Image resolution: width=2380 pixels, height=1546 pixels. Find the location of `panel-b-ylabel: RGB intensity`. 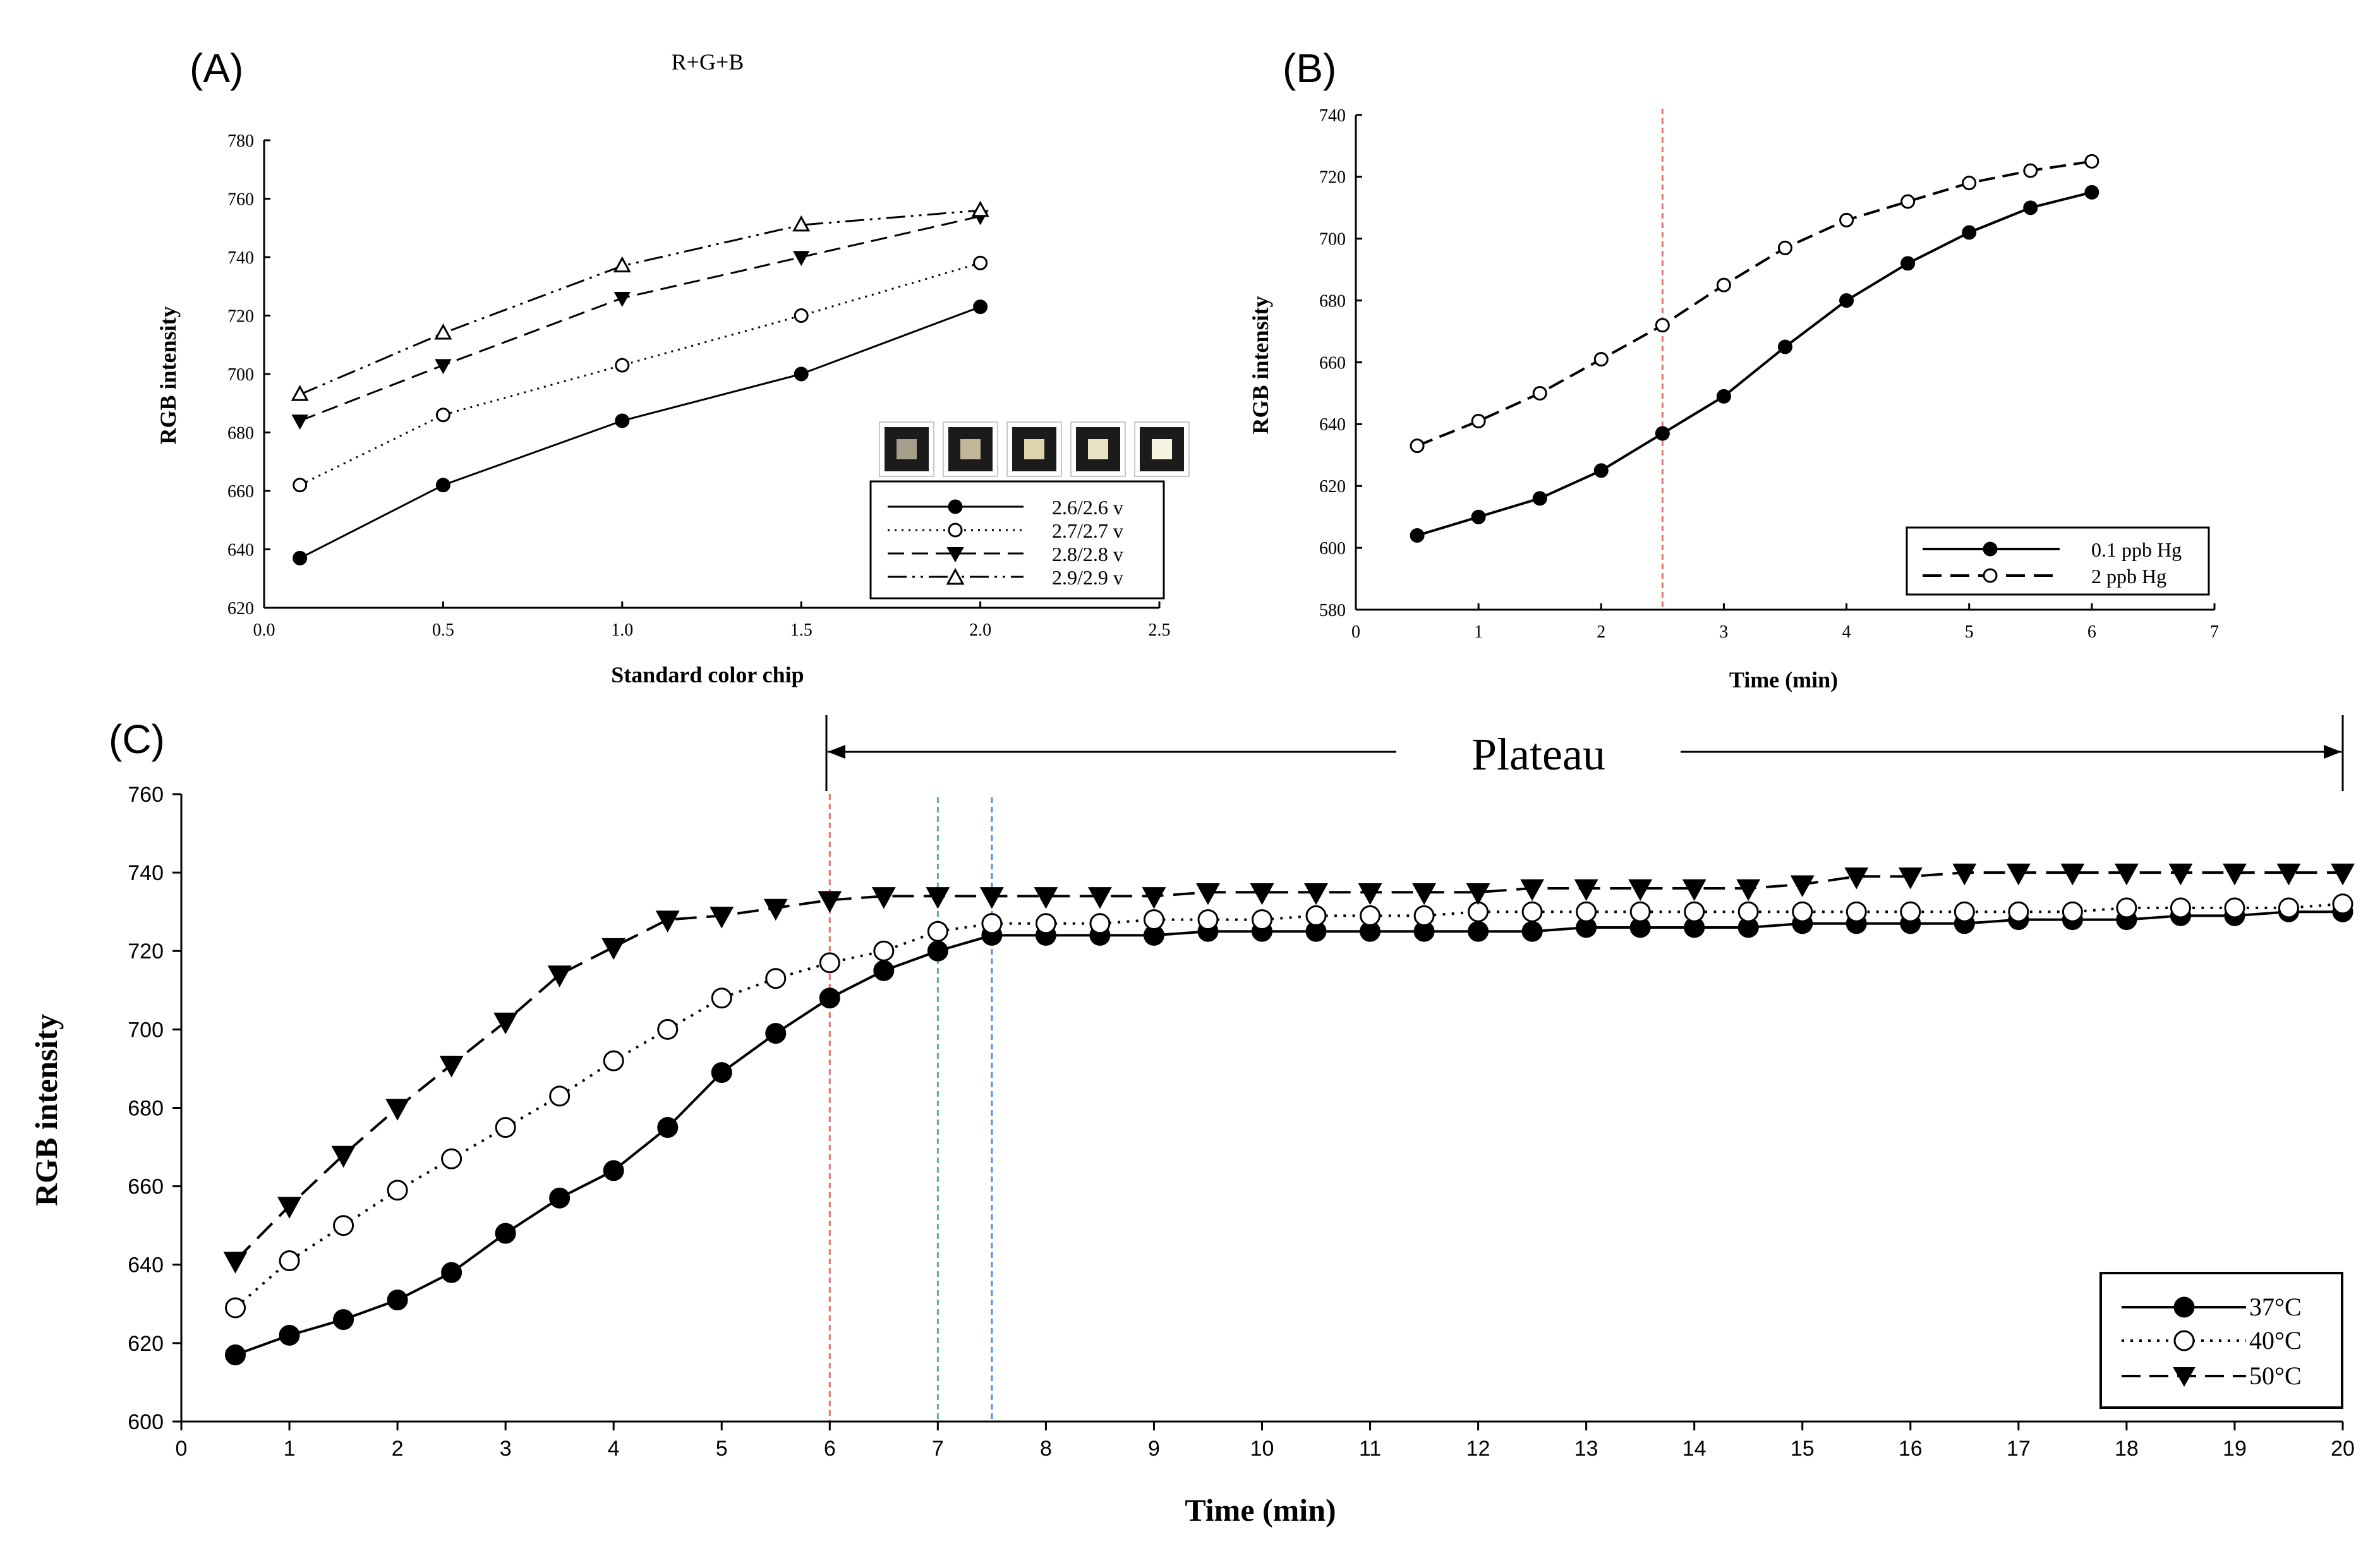

panel-b-ylabel: RGB intensity is located at coordinates (1260, 365).